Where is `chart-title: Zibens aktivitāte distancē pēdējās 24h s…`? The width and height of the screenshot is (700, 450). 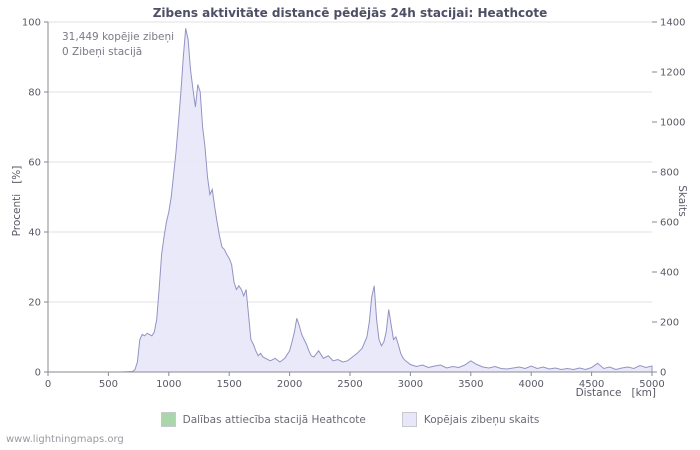 chart-title: Zibens aktivitāte distancē pēdējās 24h s… is located at coordinates (350, 13).